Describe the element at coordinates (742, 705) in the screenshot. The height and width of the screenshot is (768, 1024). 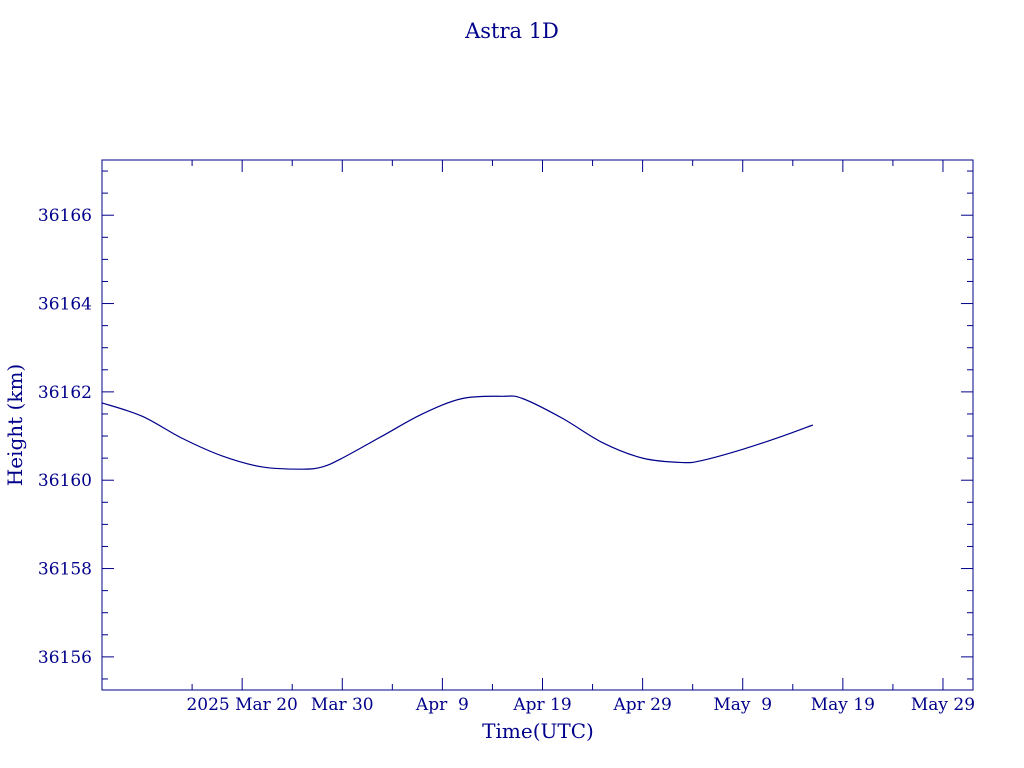
I see `x-tick-label: May 9` at that location.